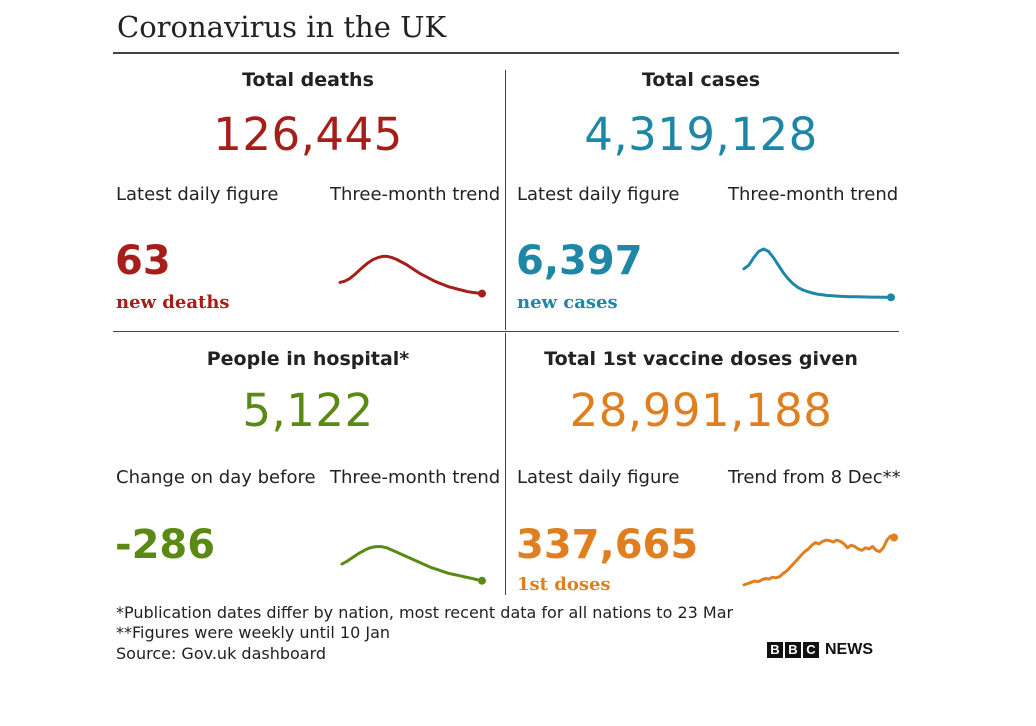 The image size is (1036, 726). What do you see at coordinates (482, 293) in the screenshot?
I see `deaths-latest-point` at bounding box center [482, 293].